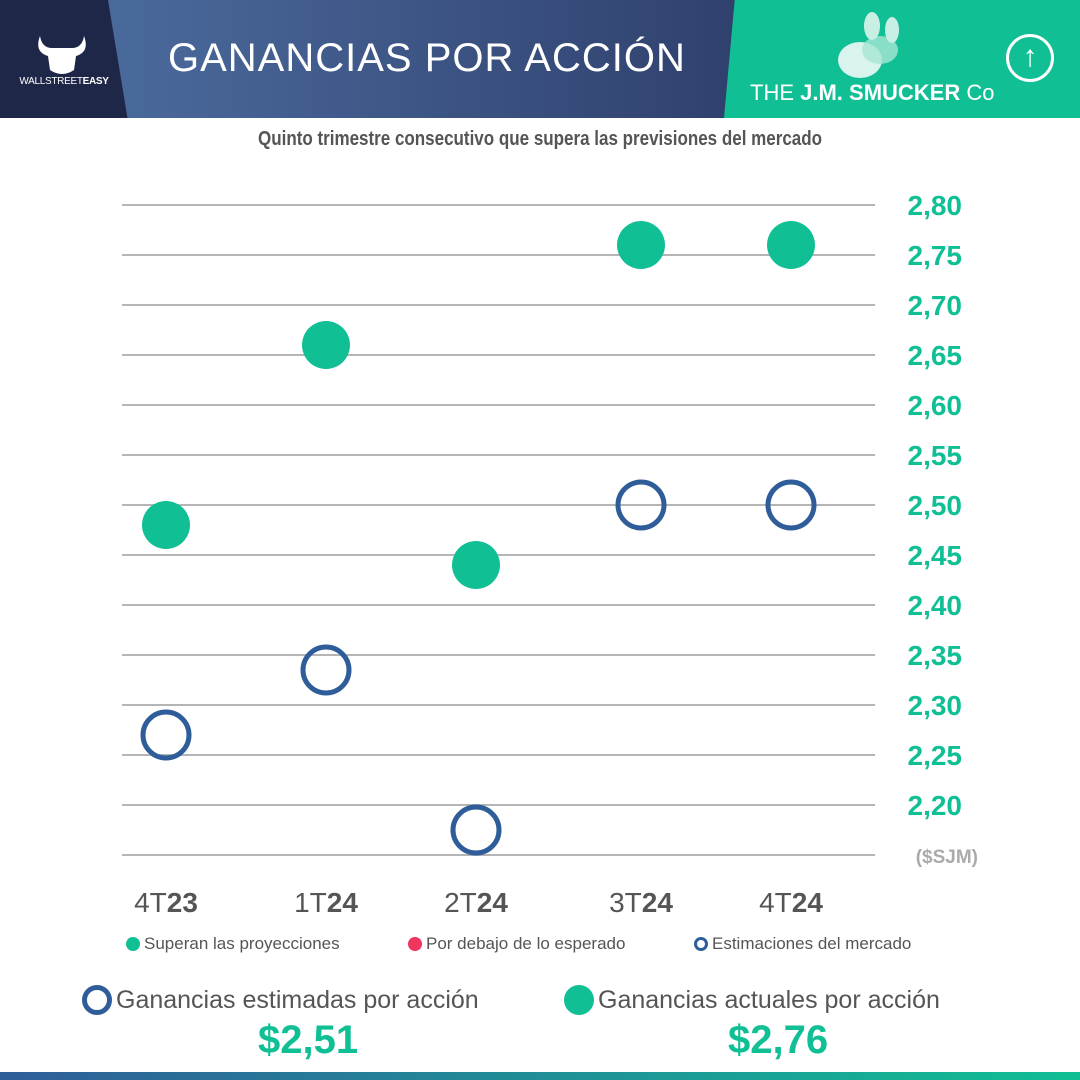 The height and width of the screenshot is (1080, 1080). What do you see at coordinates (935, 305) in the screenshot?
I see `y-tick-label: 2,70` at bounding box center [935, 305].